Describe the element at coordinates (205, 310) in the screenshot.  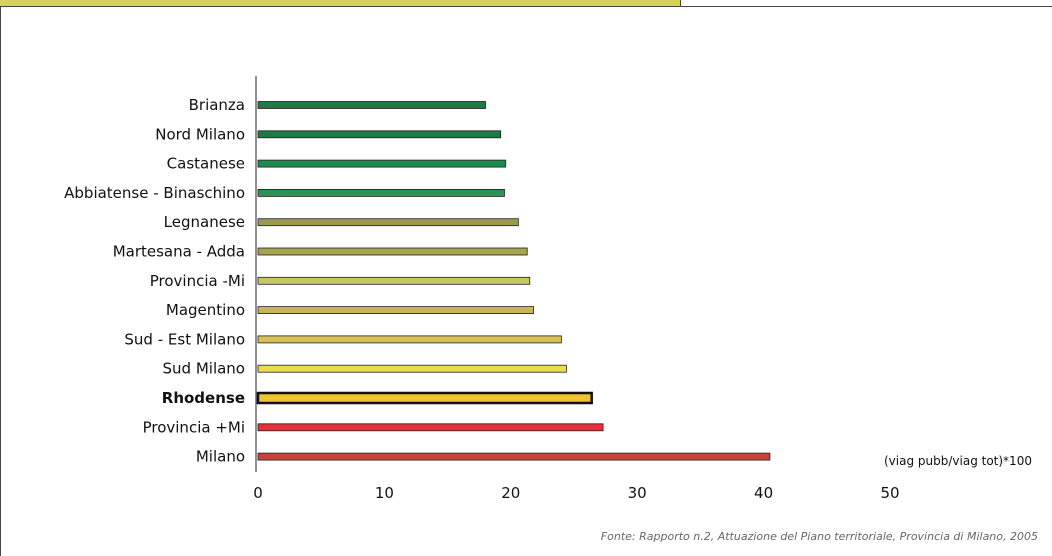
I see `category-label: Magentino` at that location.